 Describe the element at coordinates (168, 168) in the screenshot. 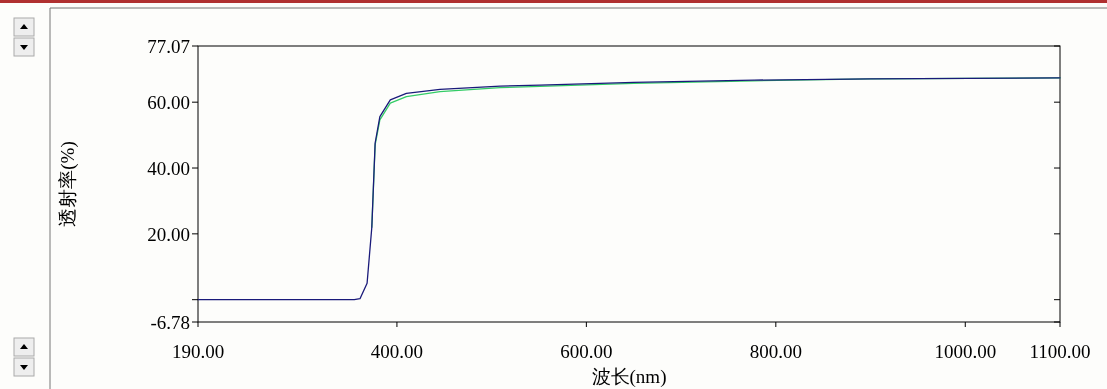

I see `y-tick-label: 40.00` at that location.